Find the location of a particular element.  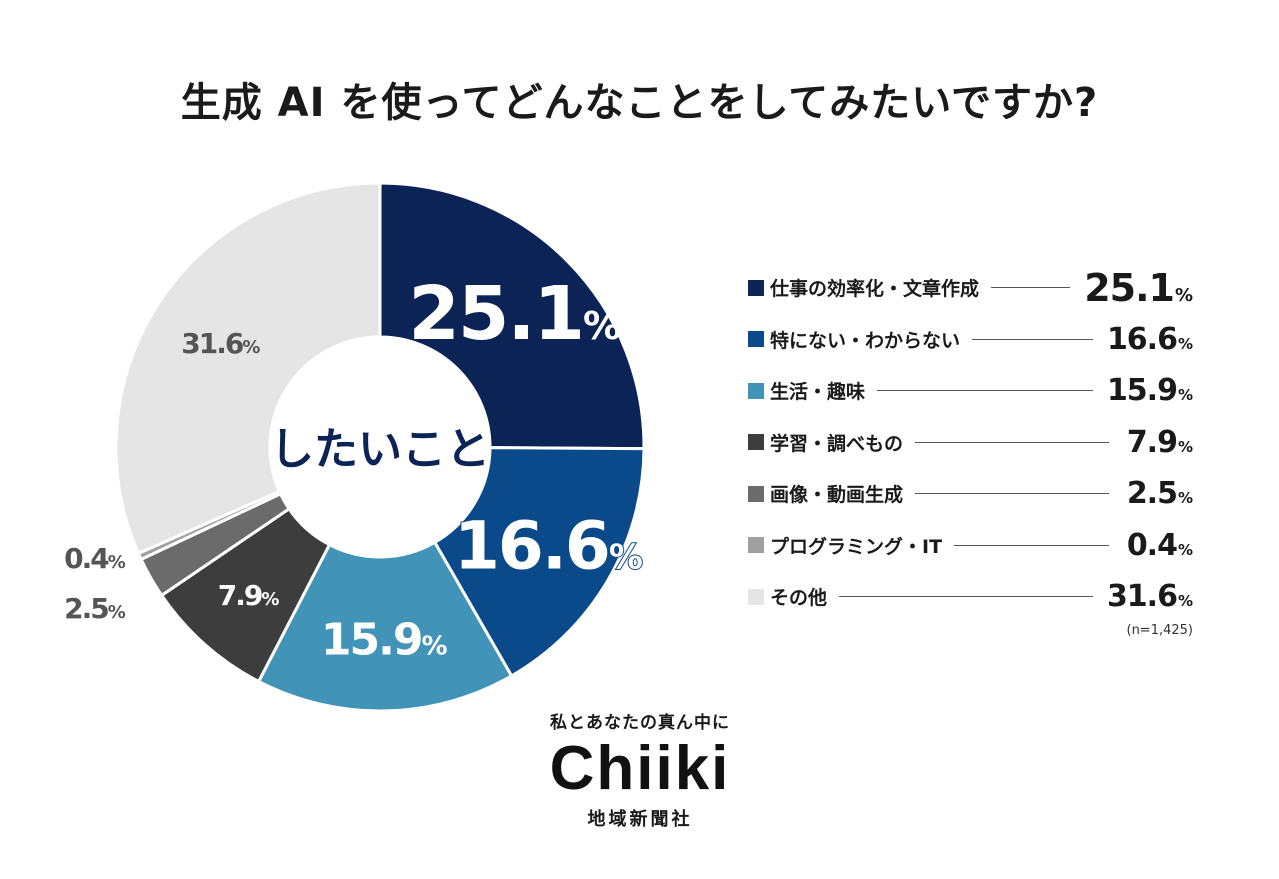

donut-center-label: したいこと is located at coordinates (380, 449).